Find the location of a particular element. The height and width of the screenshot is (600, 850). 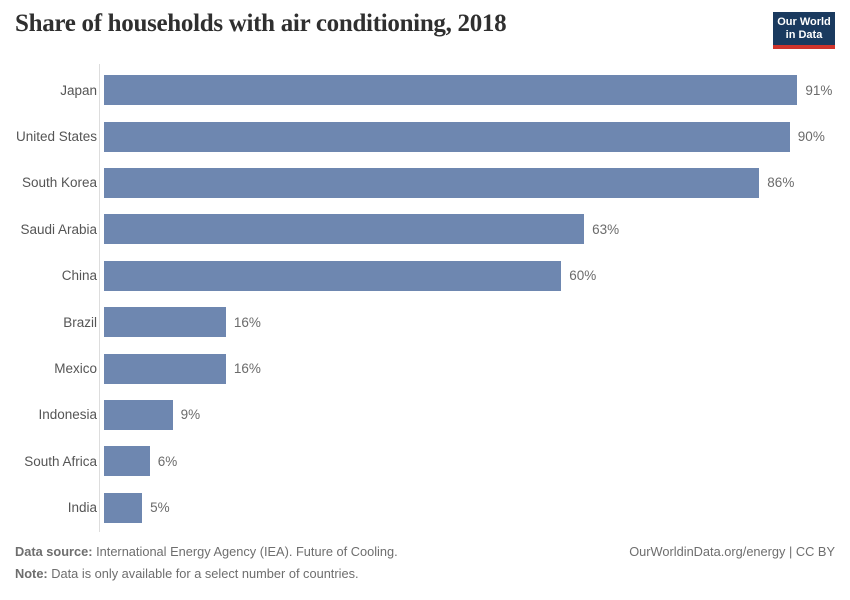

bar-value: 90% is located at coordinates (811, 137).